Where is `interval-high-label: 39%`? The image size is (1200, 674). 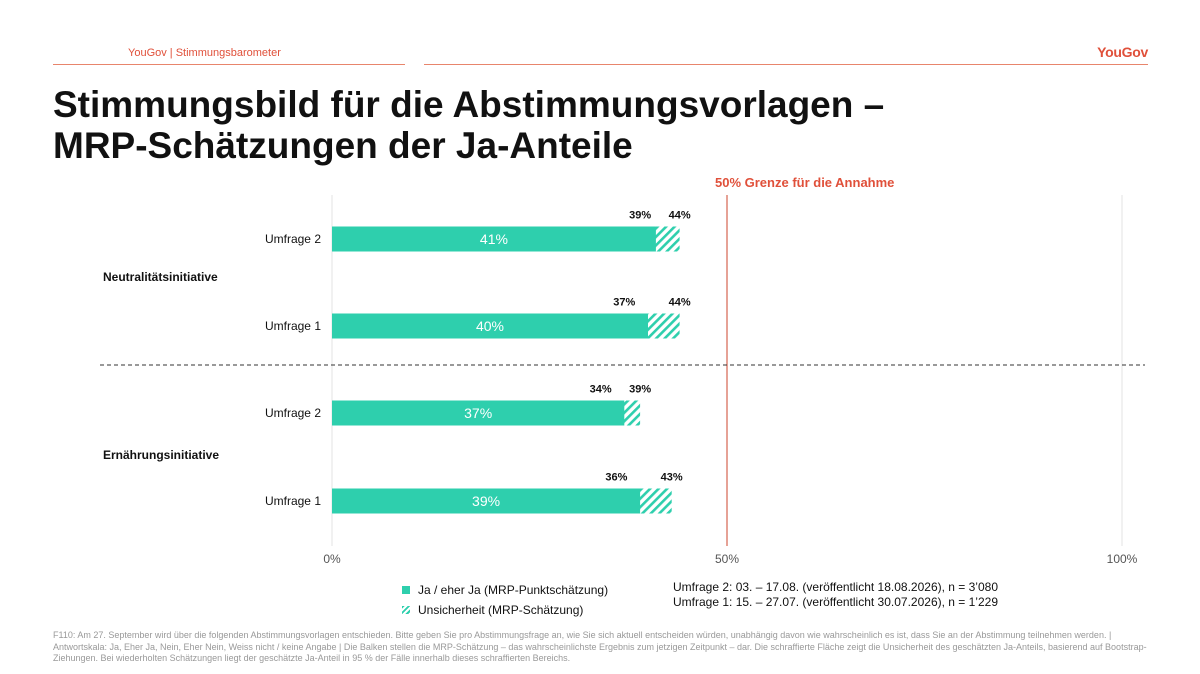 interval-high-label: 39% is located at coordinates (640, 390).